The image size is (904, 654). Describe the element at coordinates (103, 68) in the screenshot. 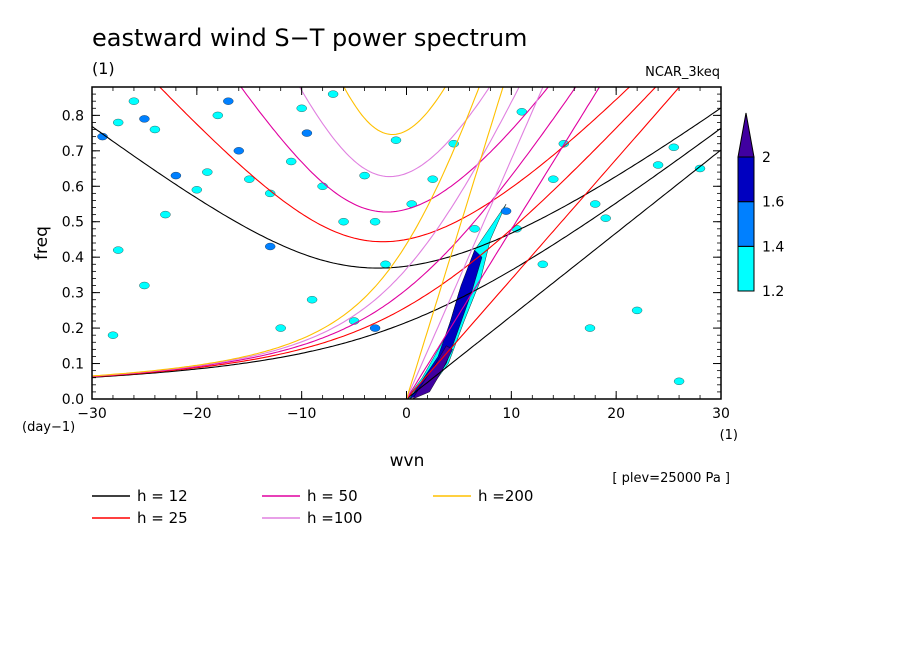

I see `chart-subtitle-left: (1)` at that location.